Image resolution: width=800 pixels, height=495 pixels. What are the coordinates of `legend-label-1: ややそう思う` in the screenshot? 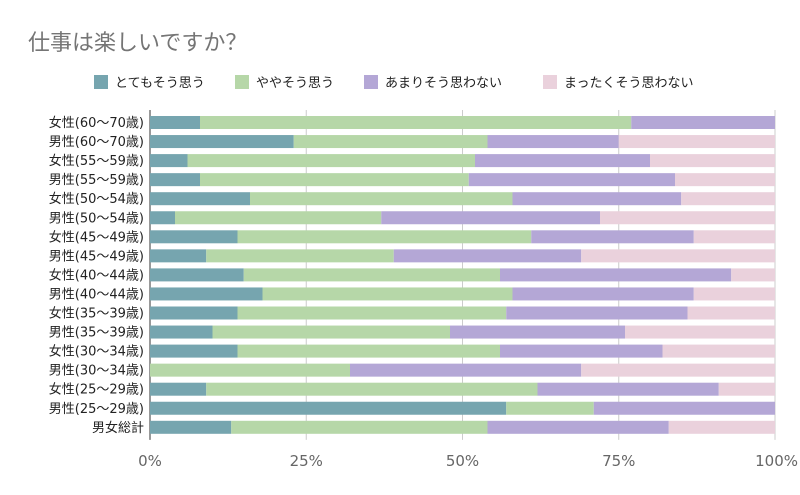 It's located at (295, 83).